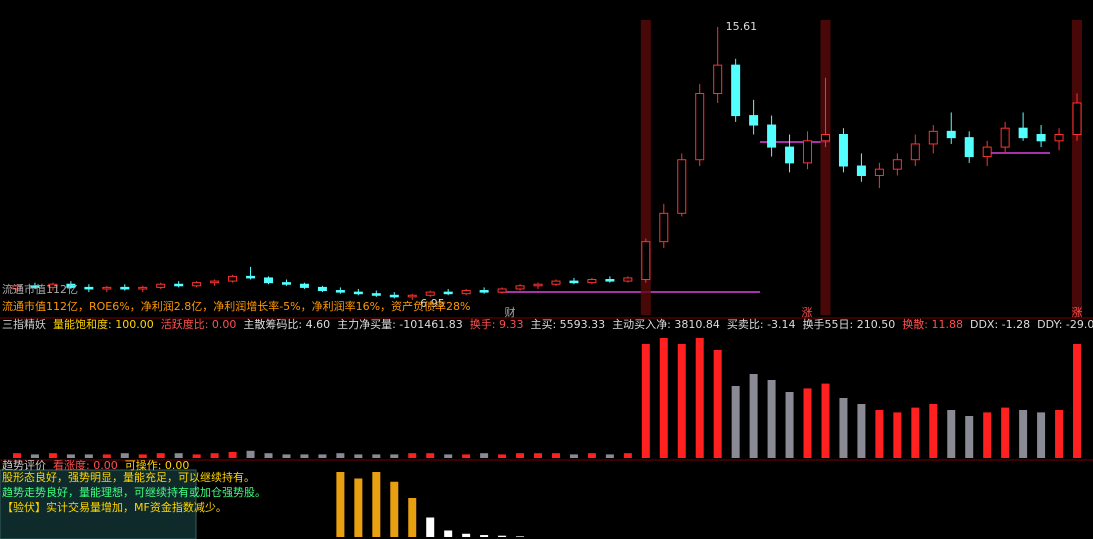  Describe the element at coordinates (666, 324) in the screenshot. I see `indicator-value: 主动买入净: 3810.84` at that location.